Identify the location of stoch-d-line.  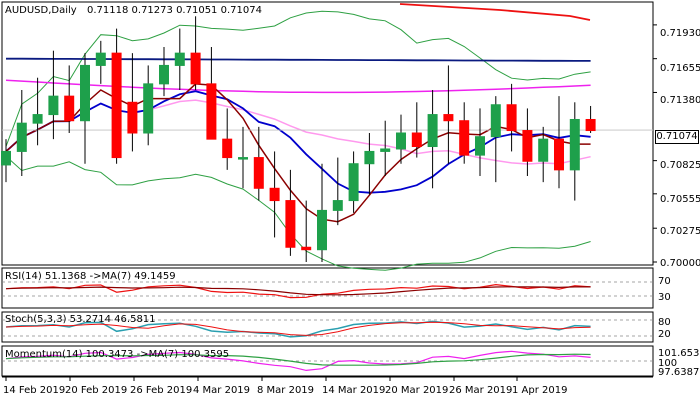
(298, 328).